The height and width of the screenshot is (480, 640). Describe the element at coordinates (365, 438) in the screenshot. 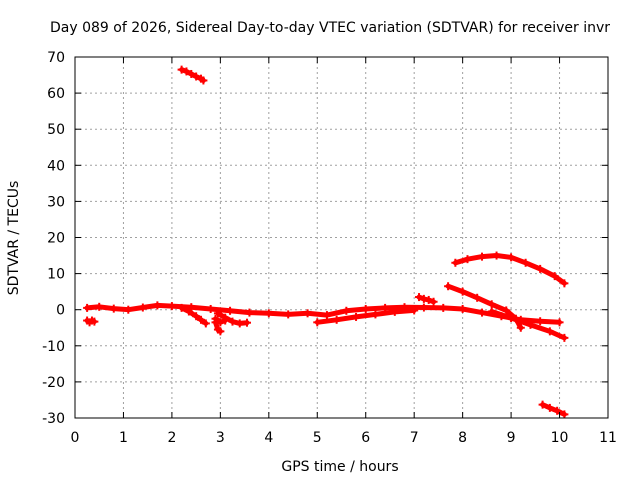

I see `x-tick-label: 6` at that location.